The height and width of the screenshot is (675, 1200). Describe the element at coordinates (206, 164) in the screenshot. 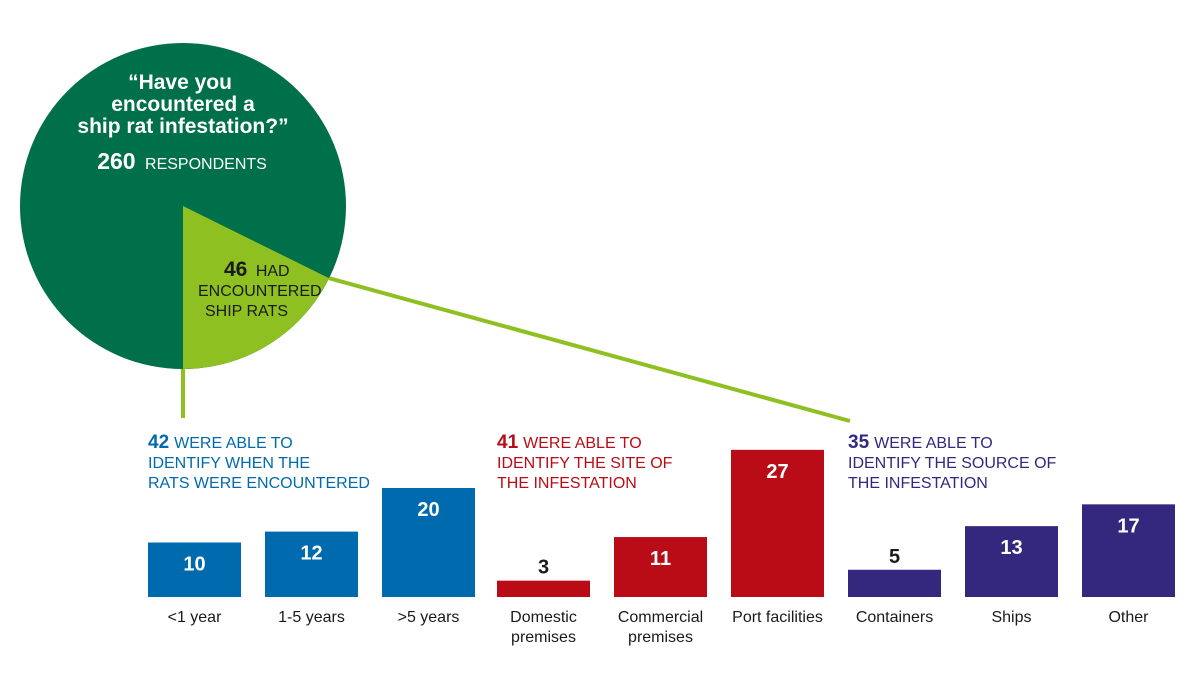

I see `pie-total-word: RESPONDENTS` at that location.